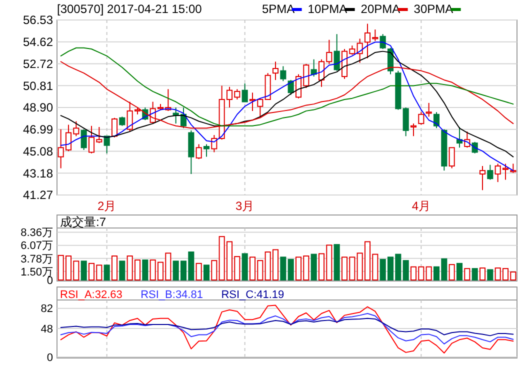 The image size is (520, 365). What do you see at coordinates (171, 295) in the screenshot?
I see `text: RSI_B:34.81` at bounding box center [171, 295].